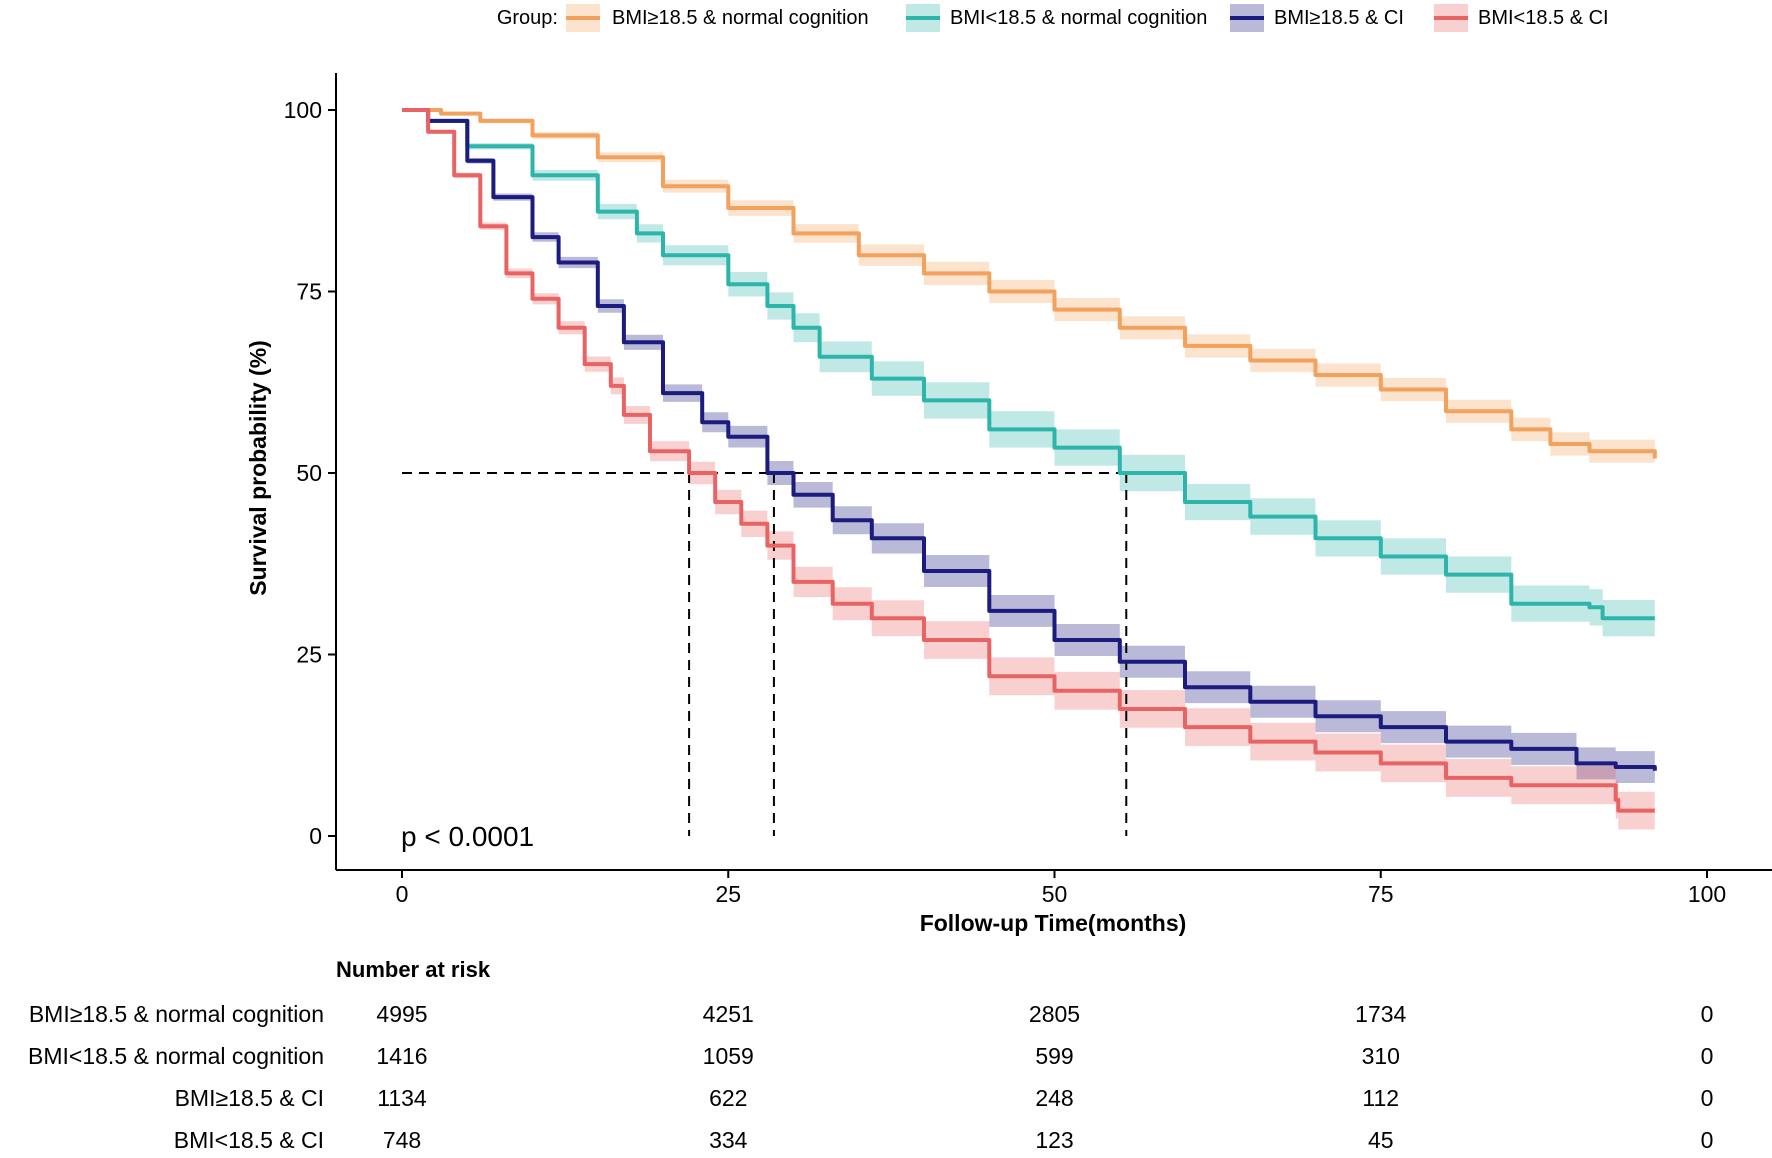 The width and height of the screenshot is (1772, 1158). Describe the element at coordinates (728, 1098) in the screenshot. I see `risk-count: 622` at that location.